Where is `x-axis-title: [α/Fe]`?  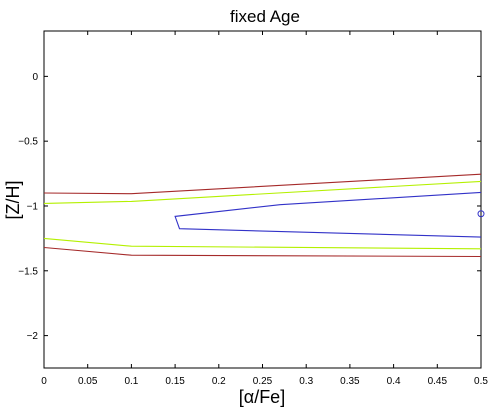
x-axis-title: [α/Fe] is located at coordinates (262, 397).